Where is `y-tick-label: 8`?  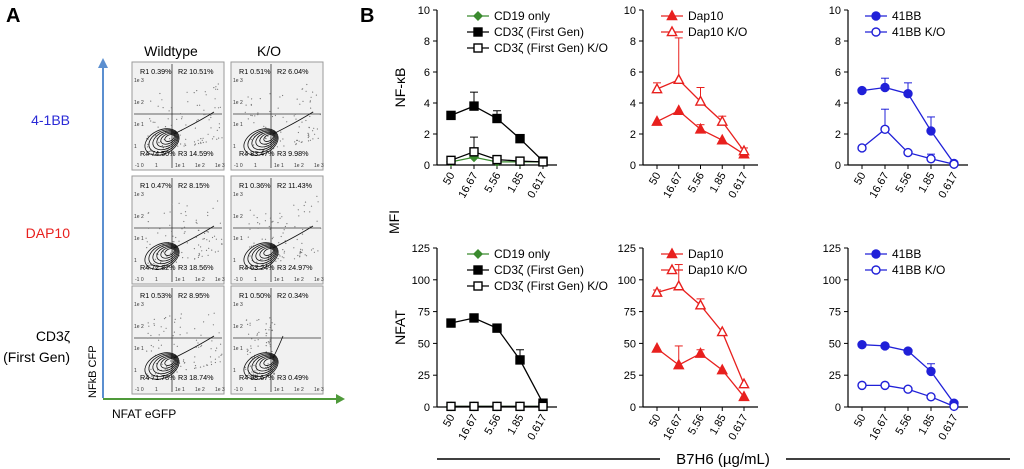 y-tick-label: 8 is located at coordinates (633, 42).